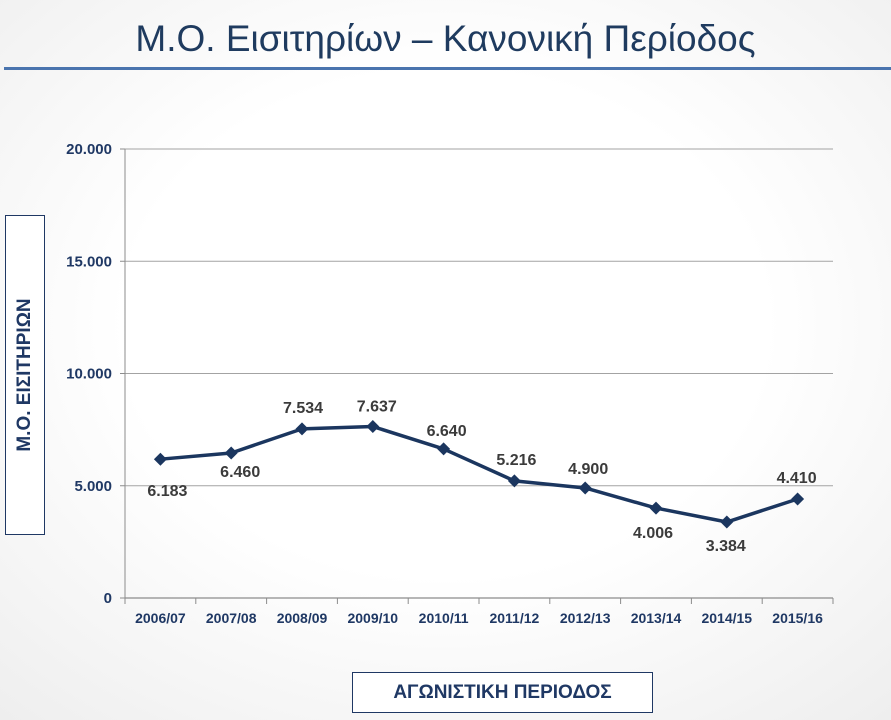 The width and height of the screenshot is (891, 720). I want to click on x-tick-label: 2008/09, so click(302, 618).